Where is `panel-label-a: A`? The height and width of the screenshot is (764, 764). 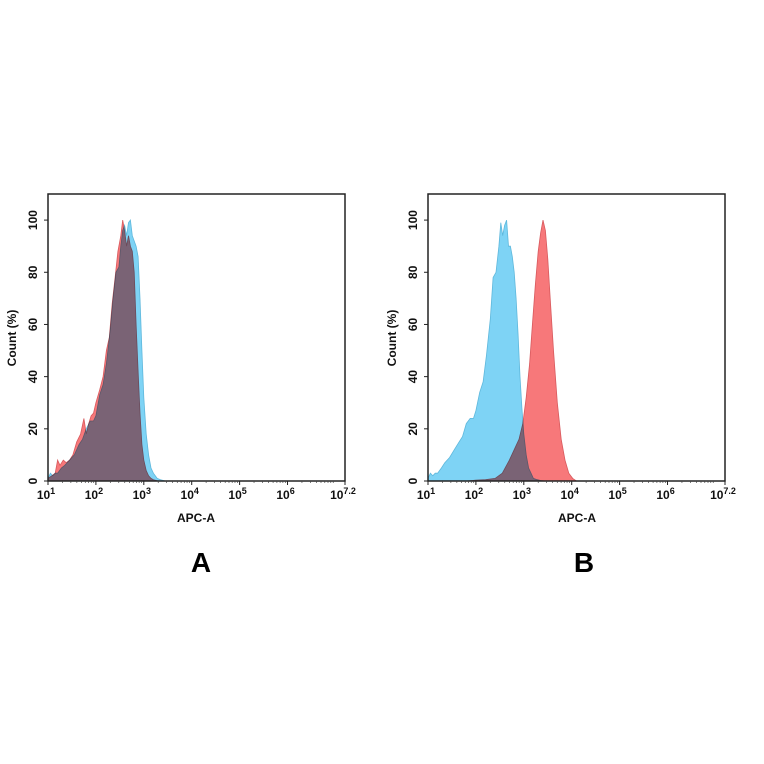
panel-label-a: A is located at coordinates (201, 562).